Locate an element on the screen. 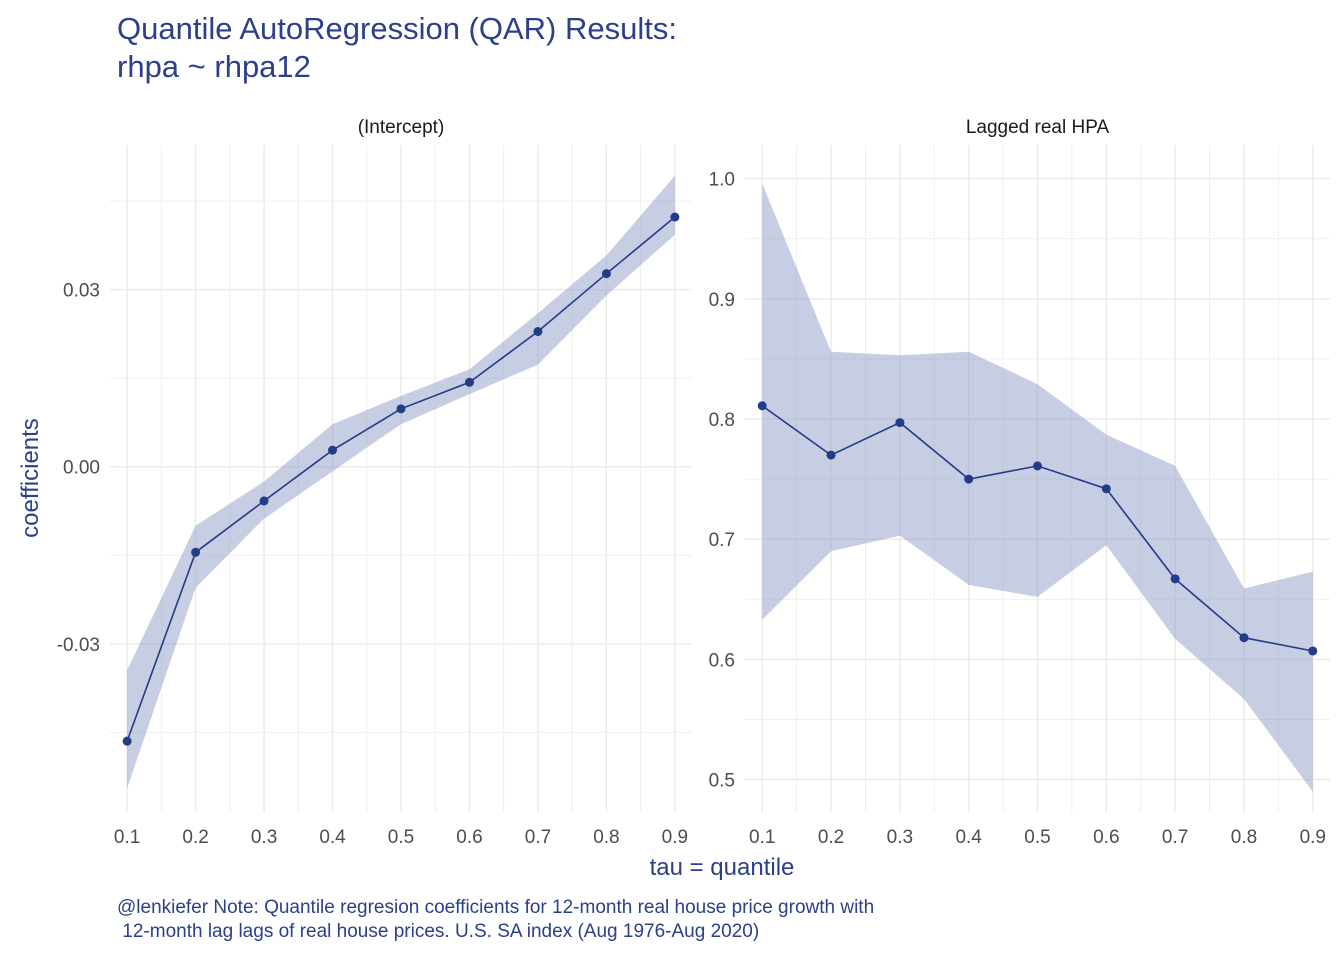 The image size is (1344, 960). y-tick-label: 0.03 is located at coordinates (81, 291).